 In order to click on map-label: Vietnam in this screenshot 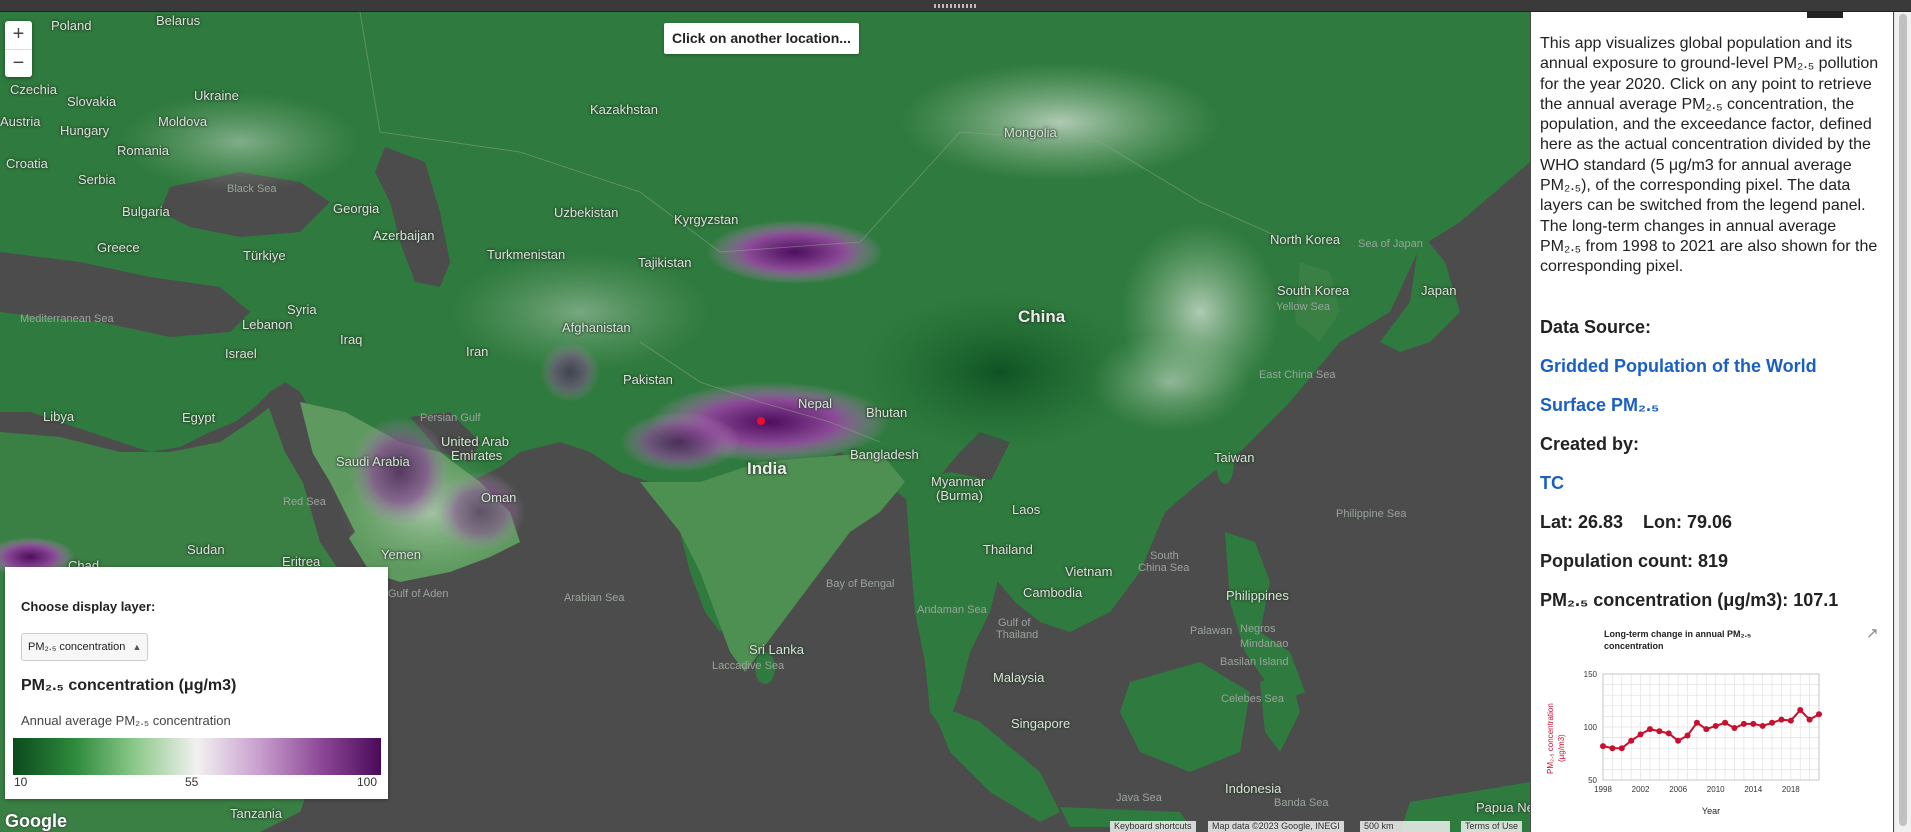, I will do `click(1089, 571)`.